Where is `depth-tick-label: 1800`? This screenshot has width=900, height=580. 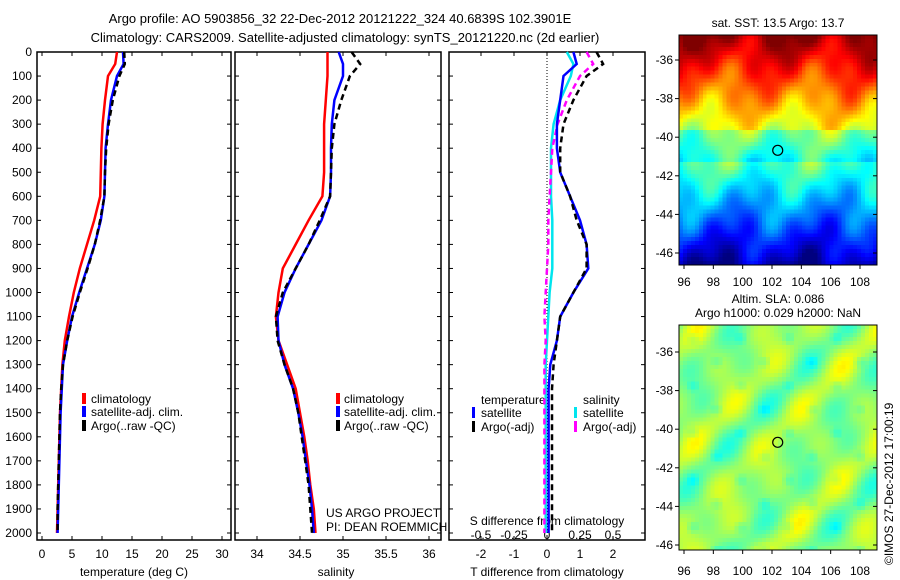 depth-tick-label: 1800 is located at coordinates (18, 485).